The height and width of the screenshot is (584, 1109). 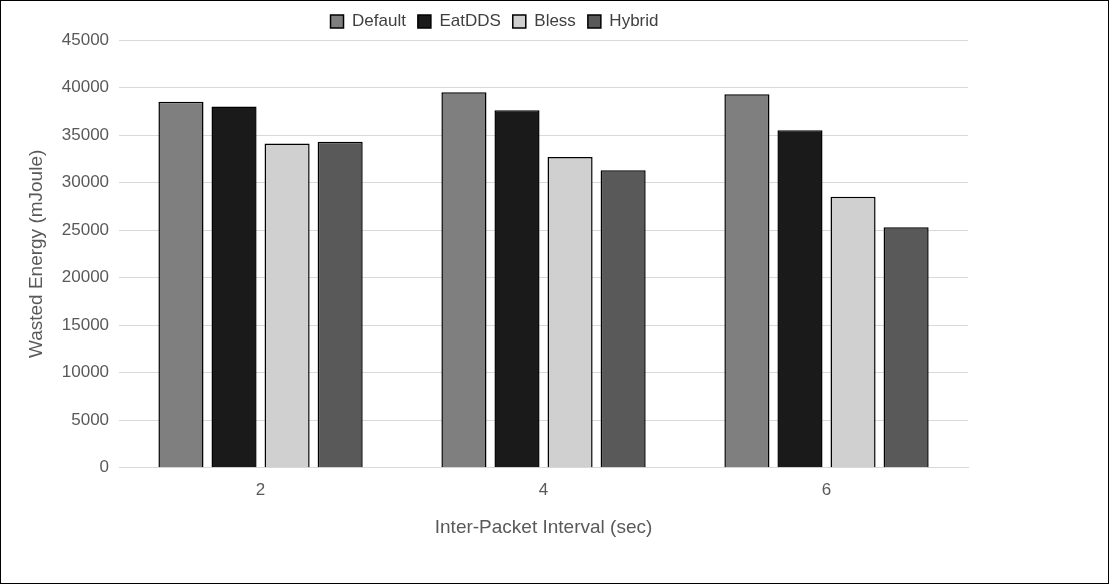 I want to click on y-axis-title: Wasted Energy (mJoule), so click(x=35, y=254).